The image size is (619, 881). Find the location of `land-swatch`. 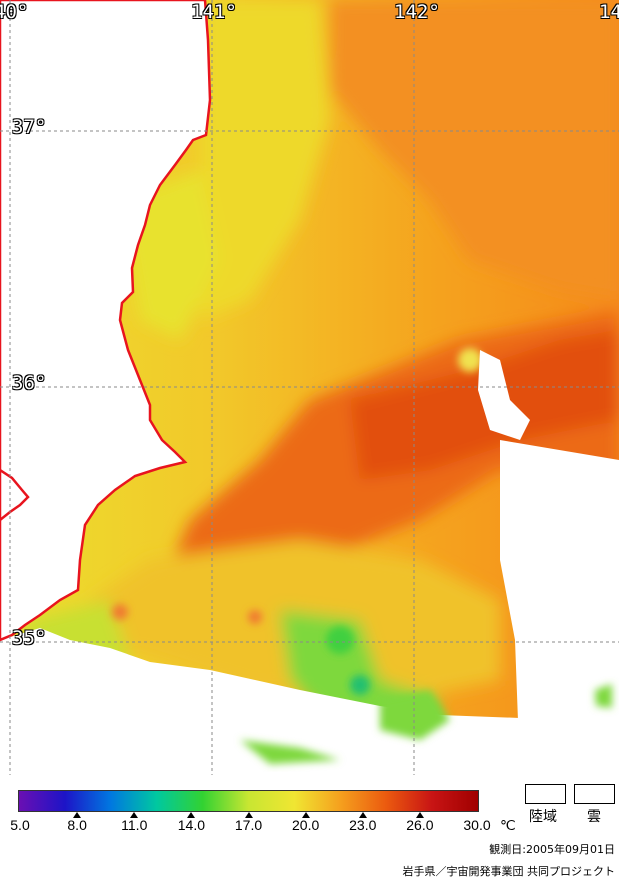

land-swatch is located at coordinates (545, 794).